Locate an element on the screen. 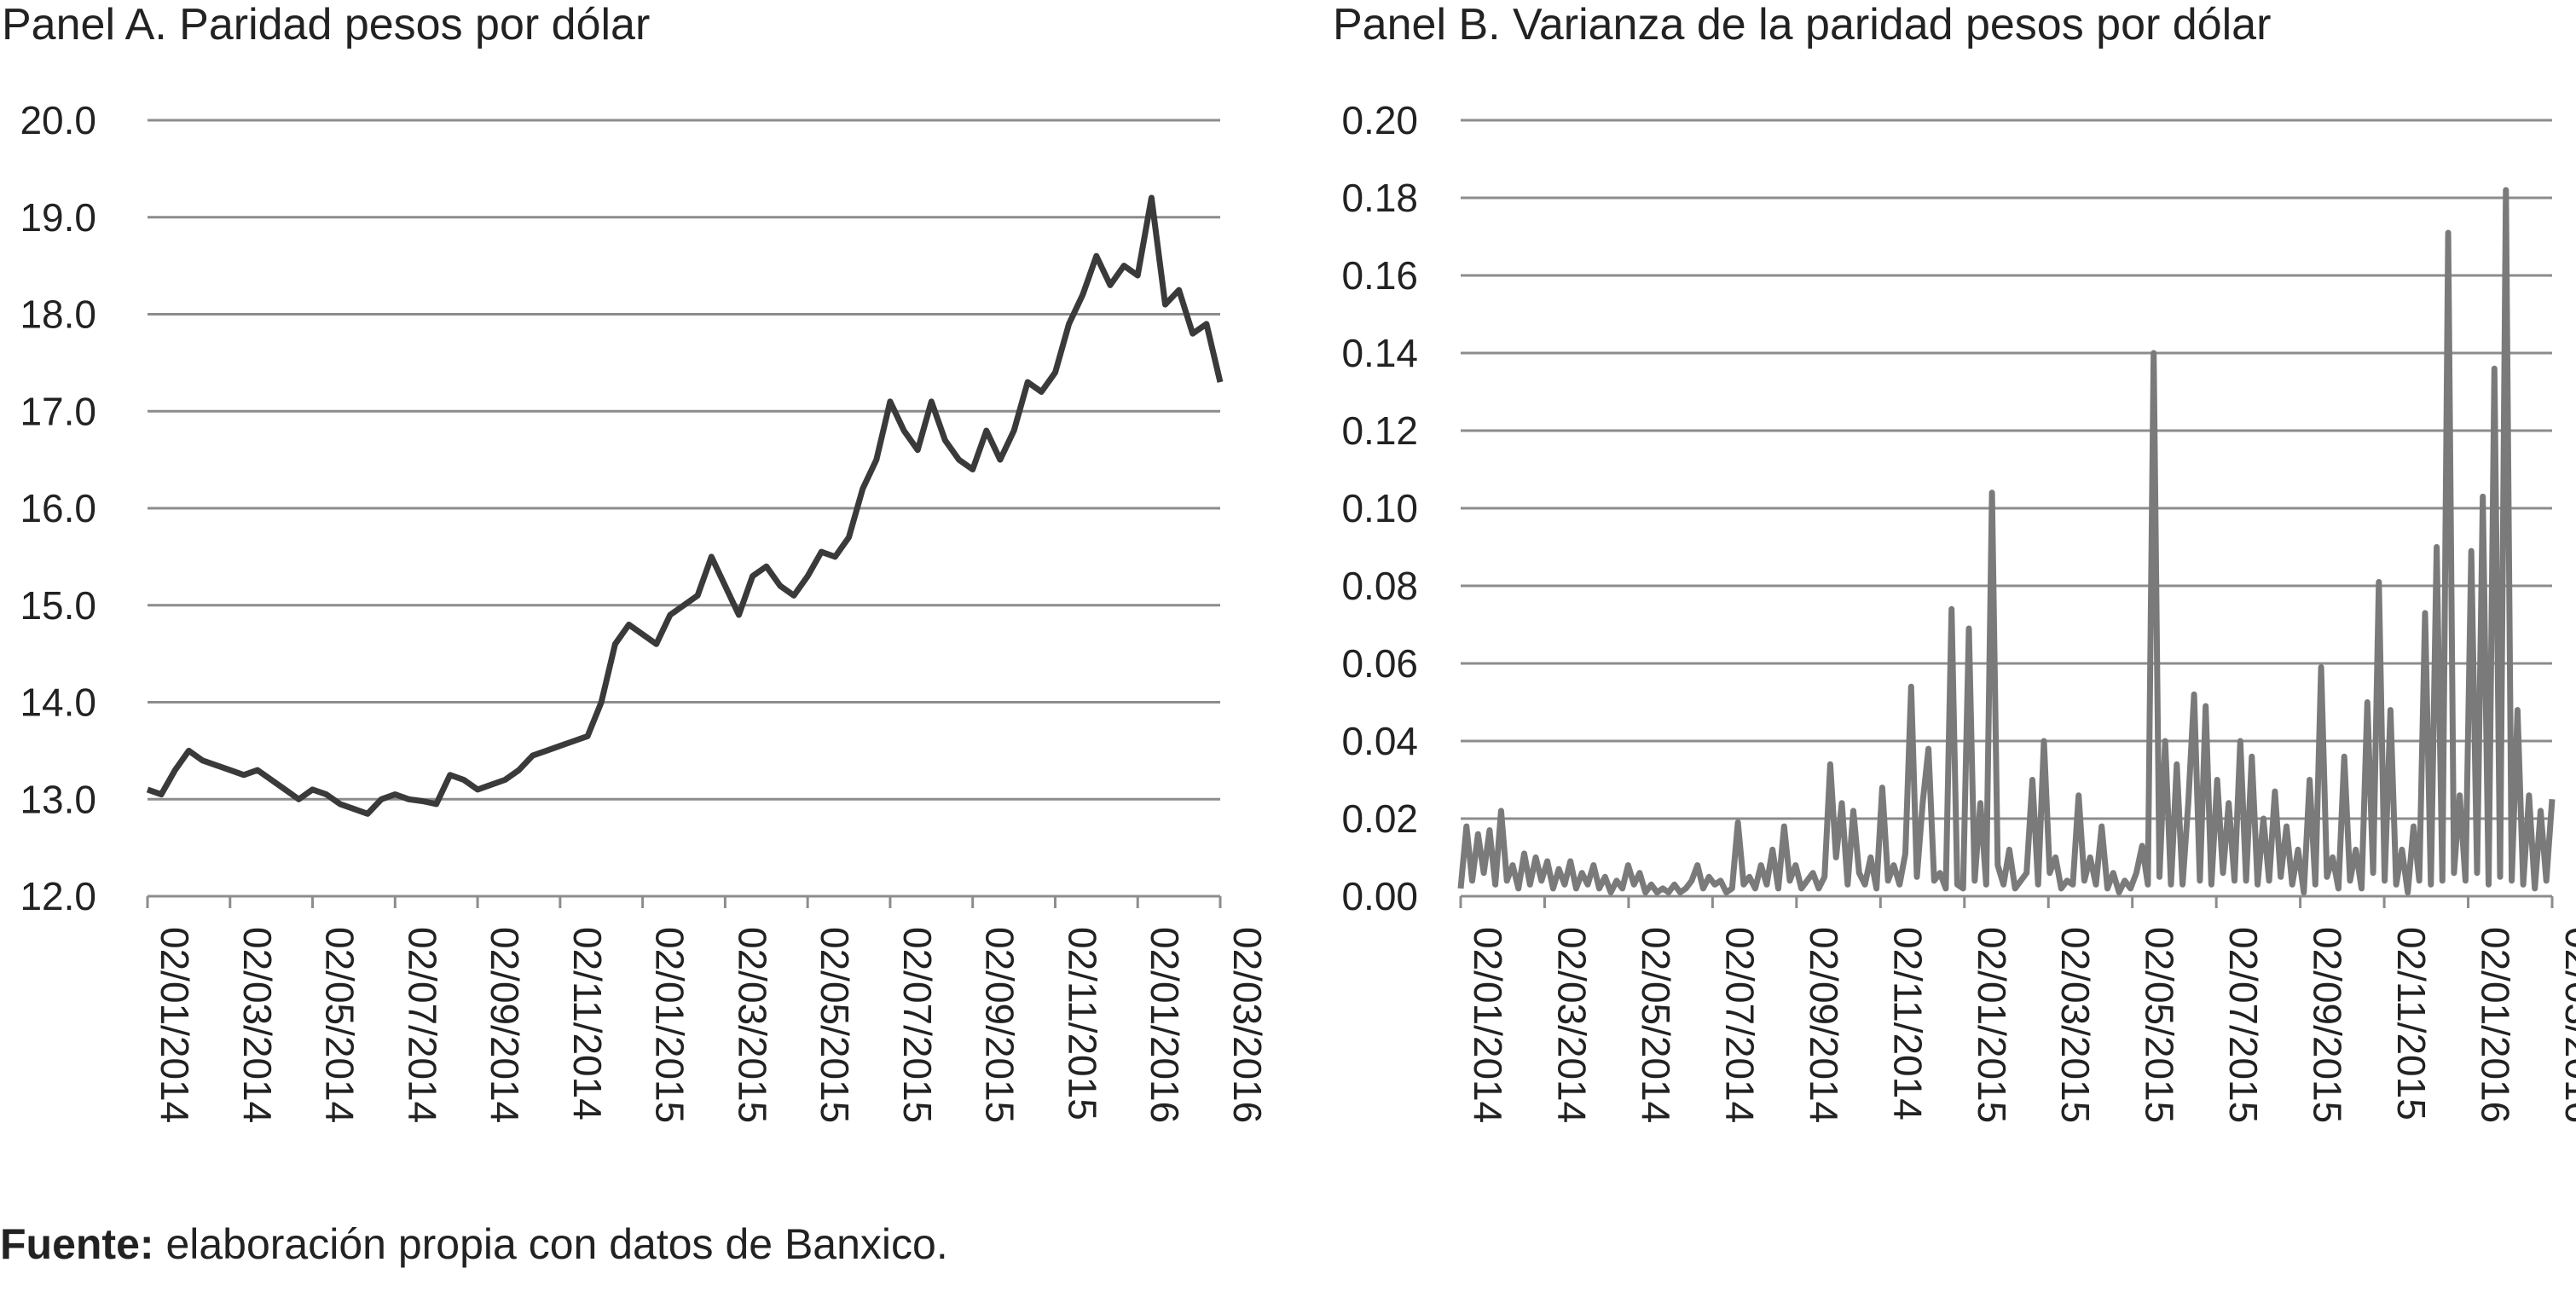 The width and height of the screenshot is (2576, 1297). y-tick-label: 0.10 is located at coordinates (1379, 508).